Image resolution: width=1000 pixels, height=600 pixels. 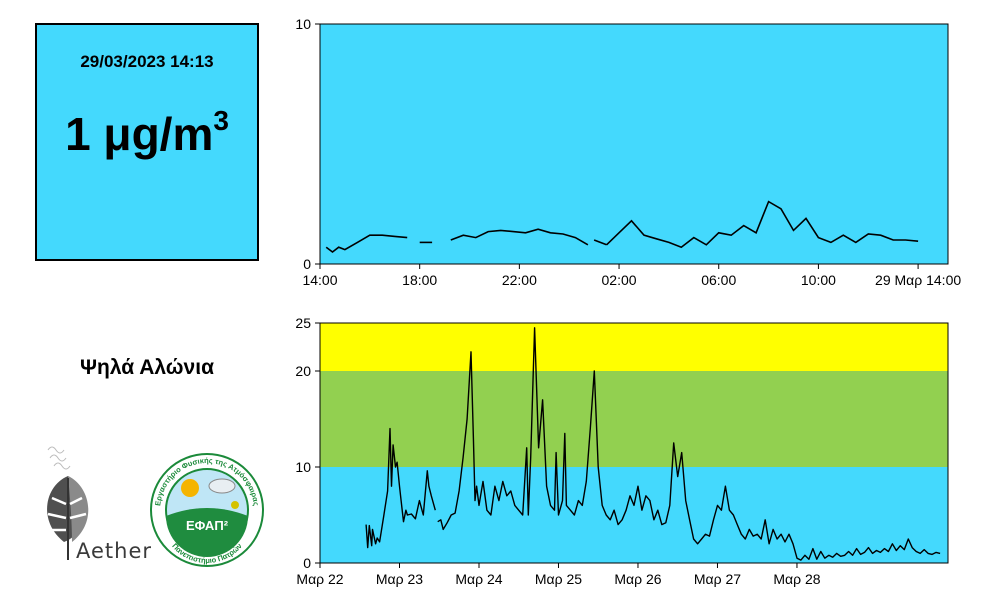 I want to click on reading-value-text: 1 μg/m, so click(x=139, y=134).